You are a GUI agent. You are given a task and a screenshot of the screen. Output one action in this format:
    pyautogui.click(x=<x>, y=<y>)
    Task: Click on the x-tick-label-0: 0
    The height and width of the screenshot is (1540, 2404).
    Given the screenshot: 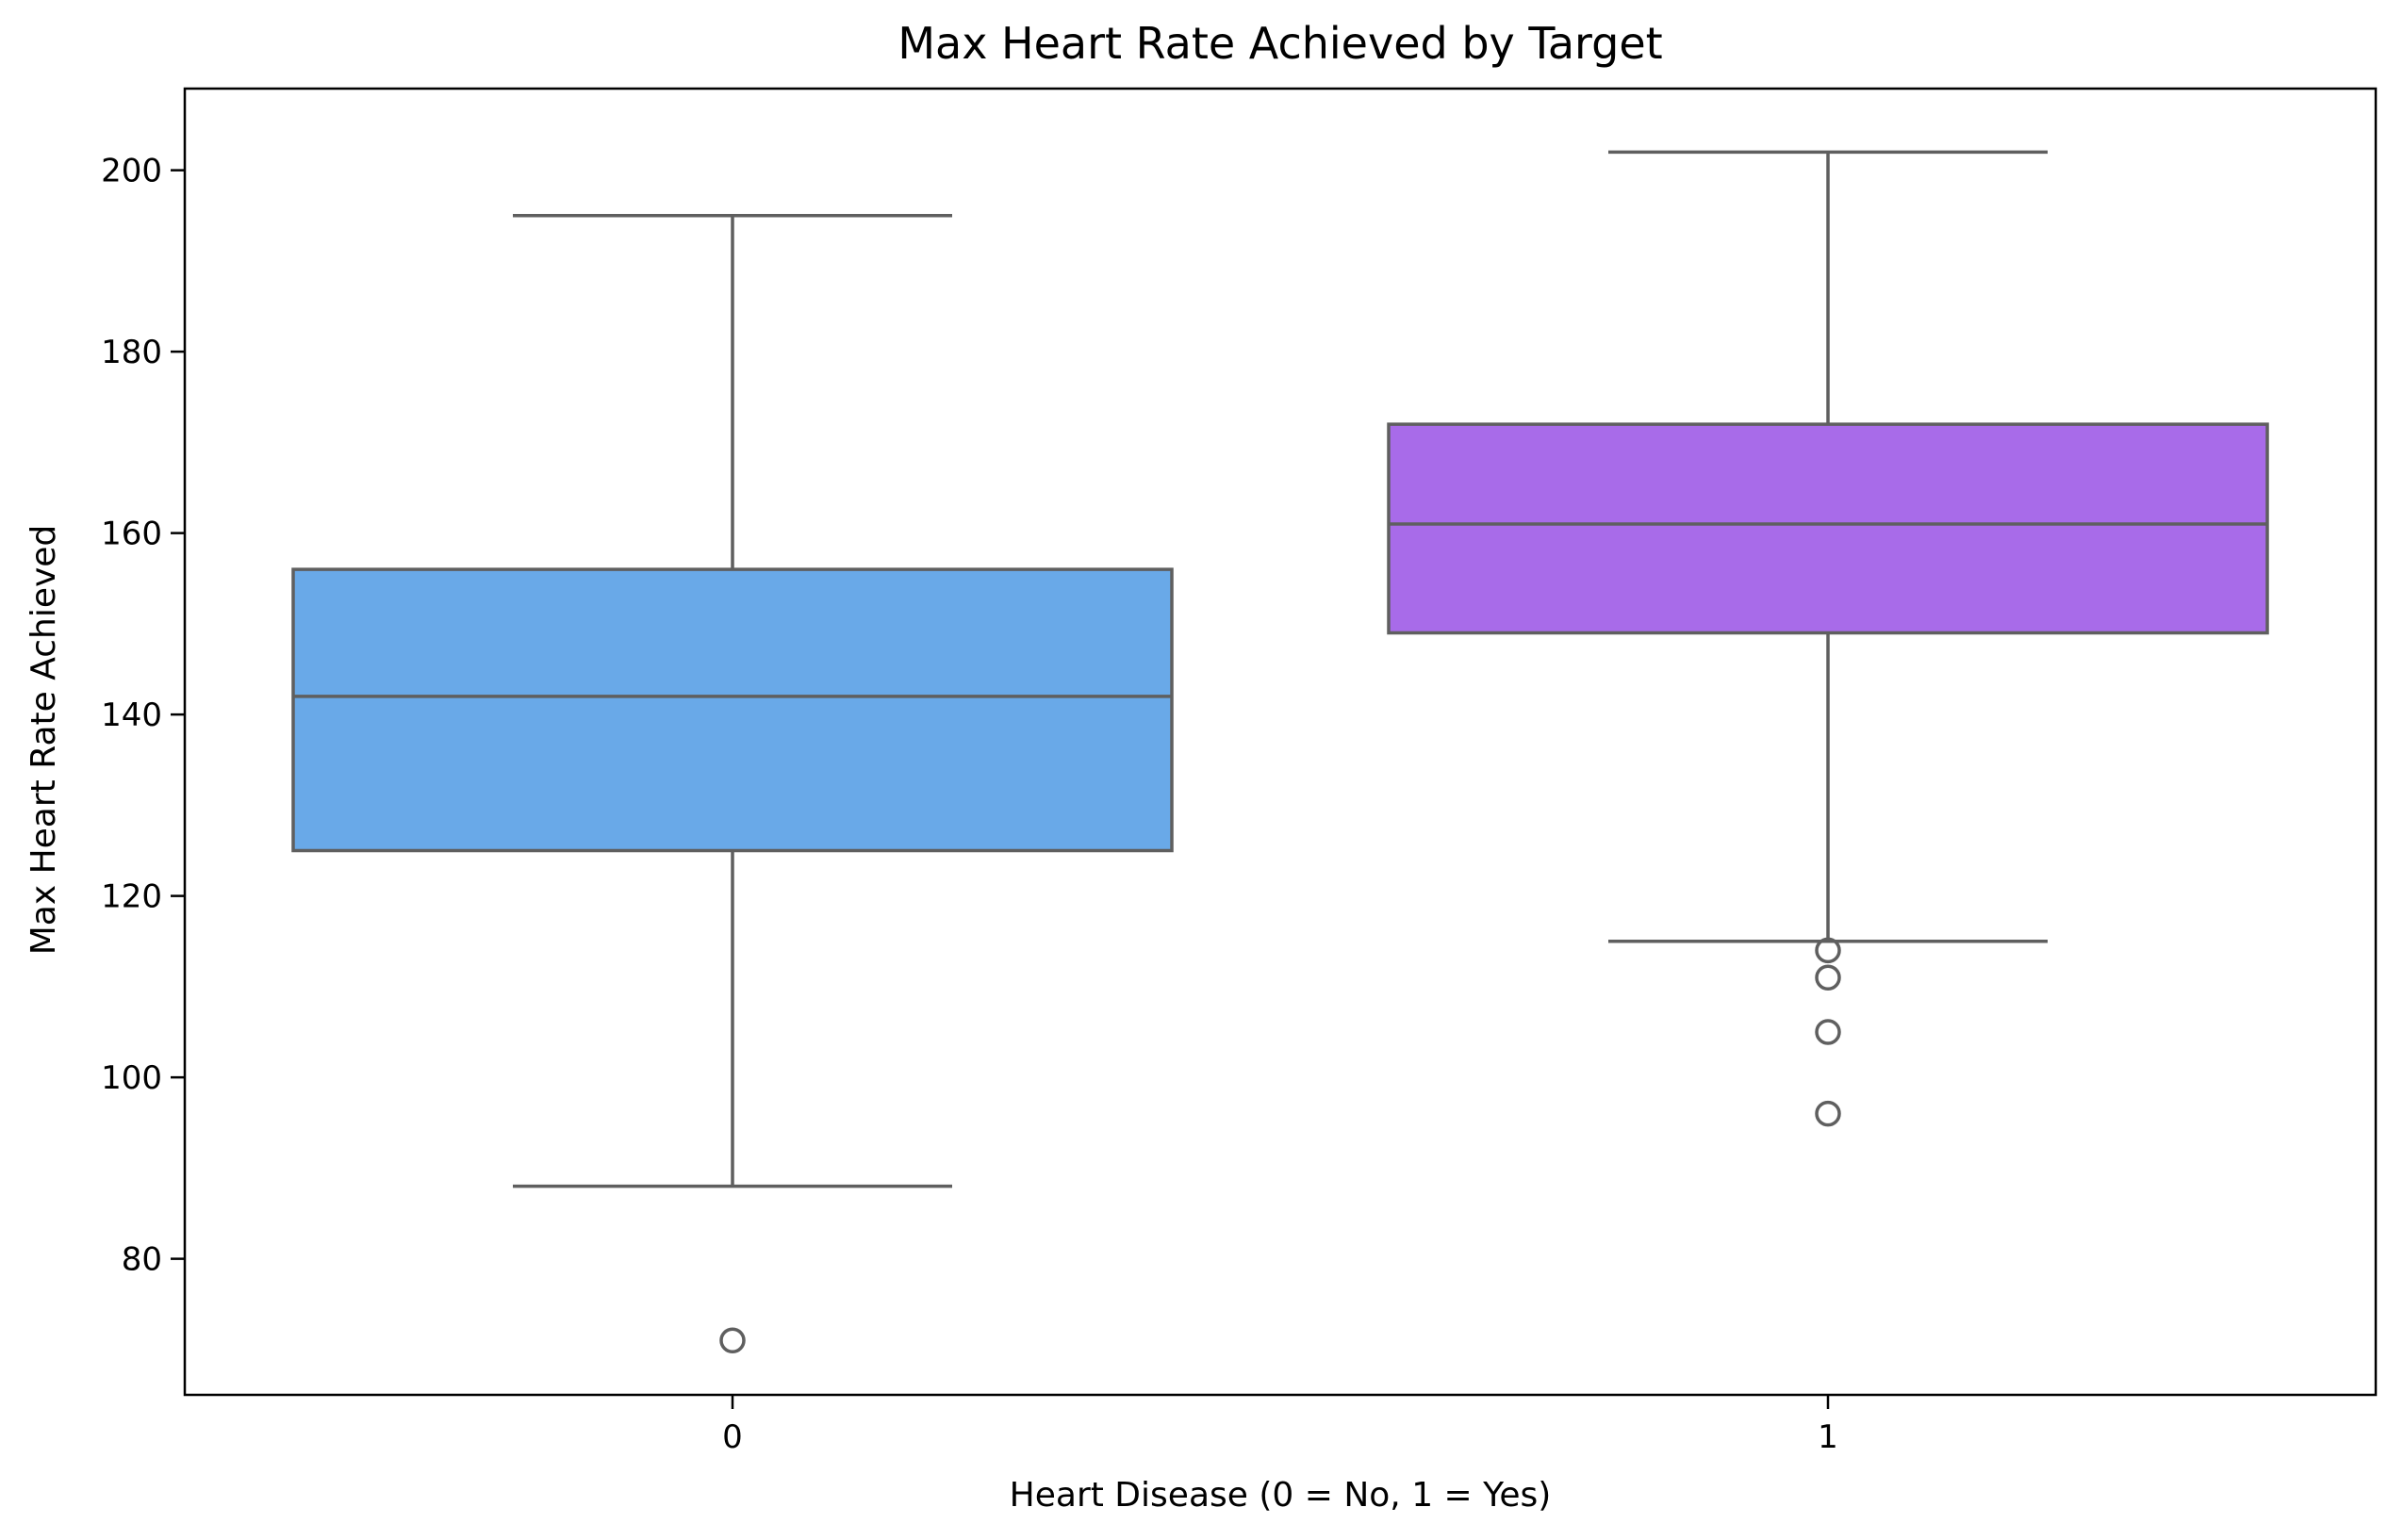 What is the action you would take?
    pyautogui.click(x=732, y=1437)
    